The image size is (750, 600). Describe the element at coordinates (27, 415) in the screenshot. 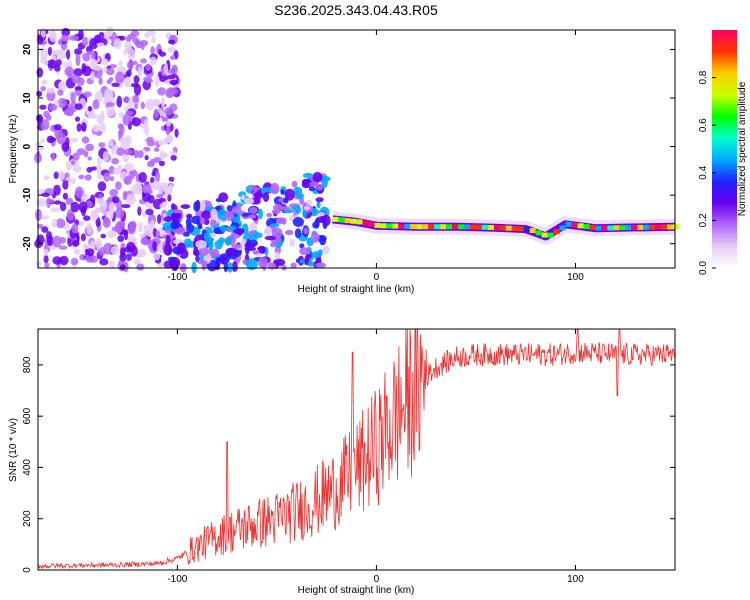

I see `y-tick-label: 600` at that location.